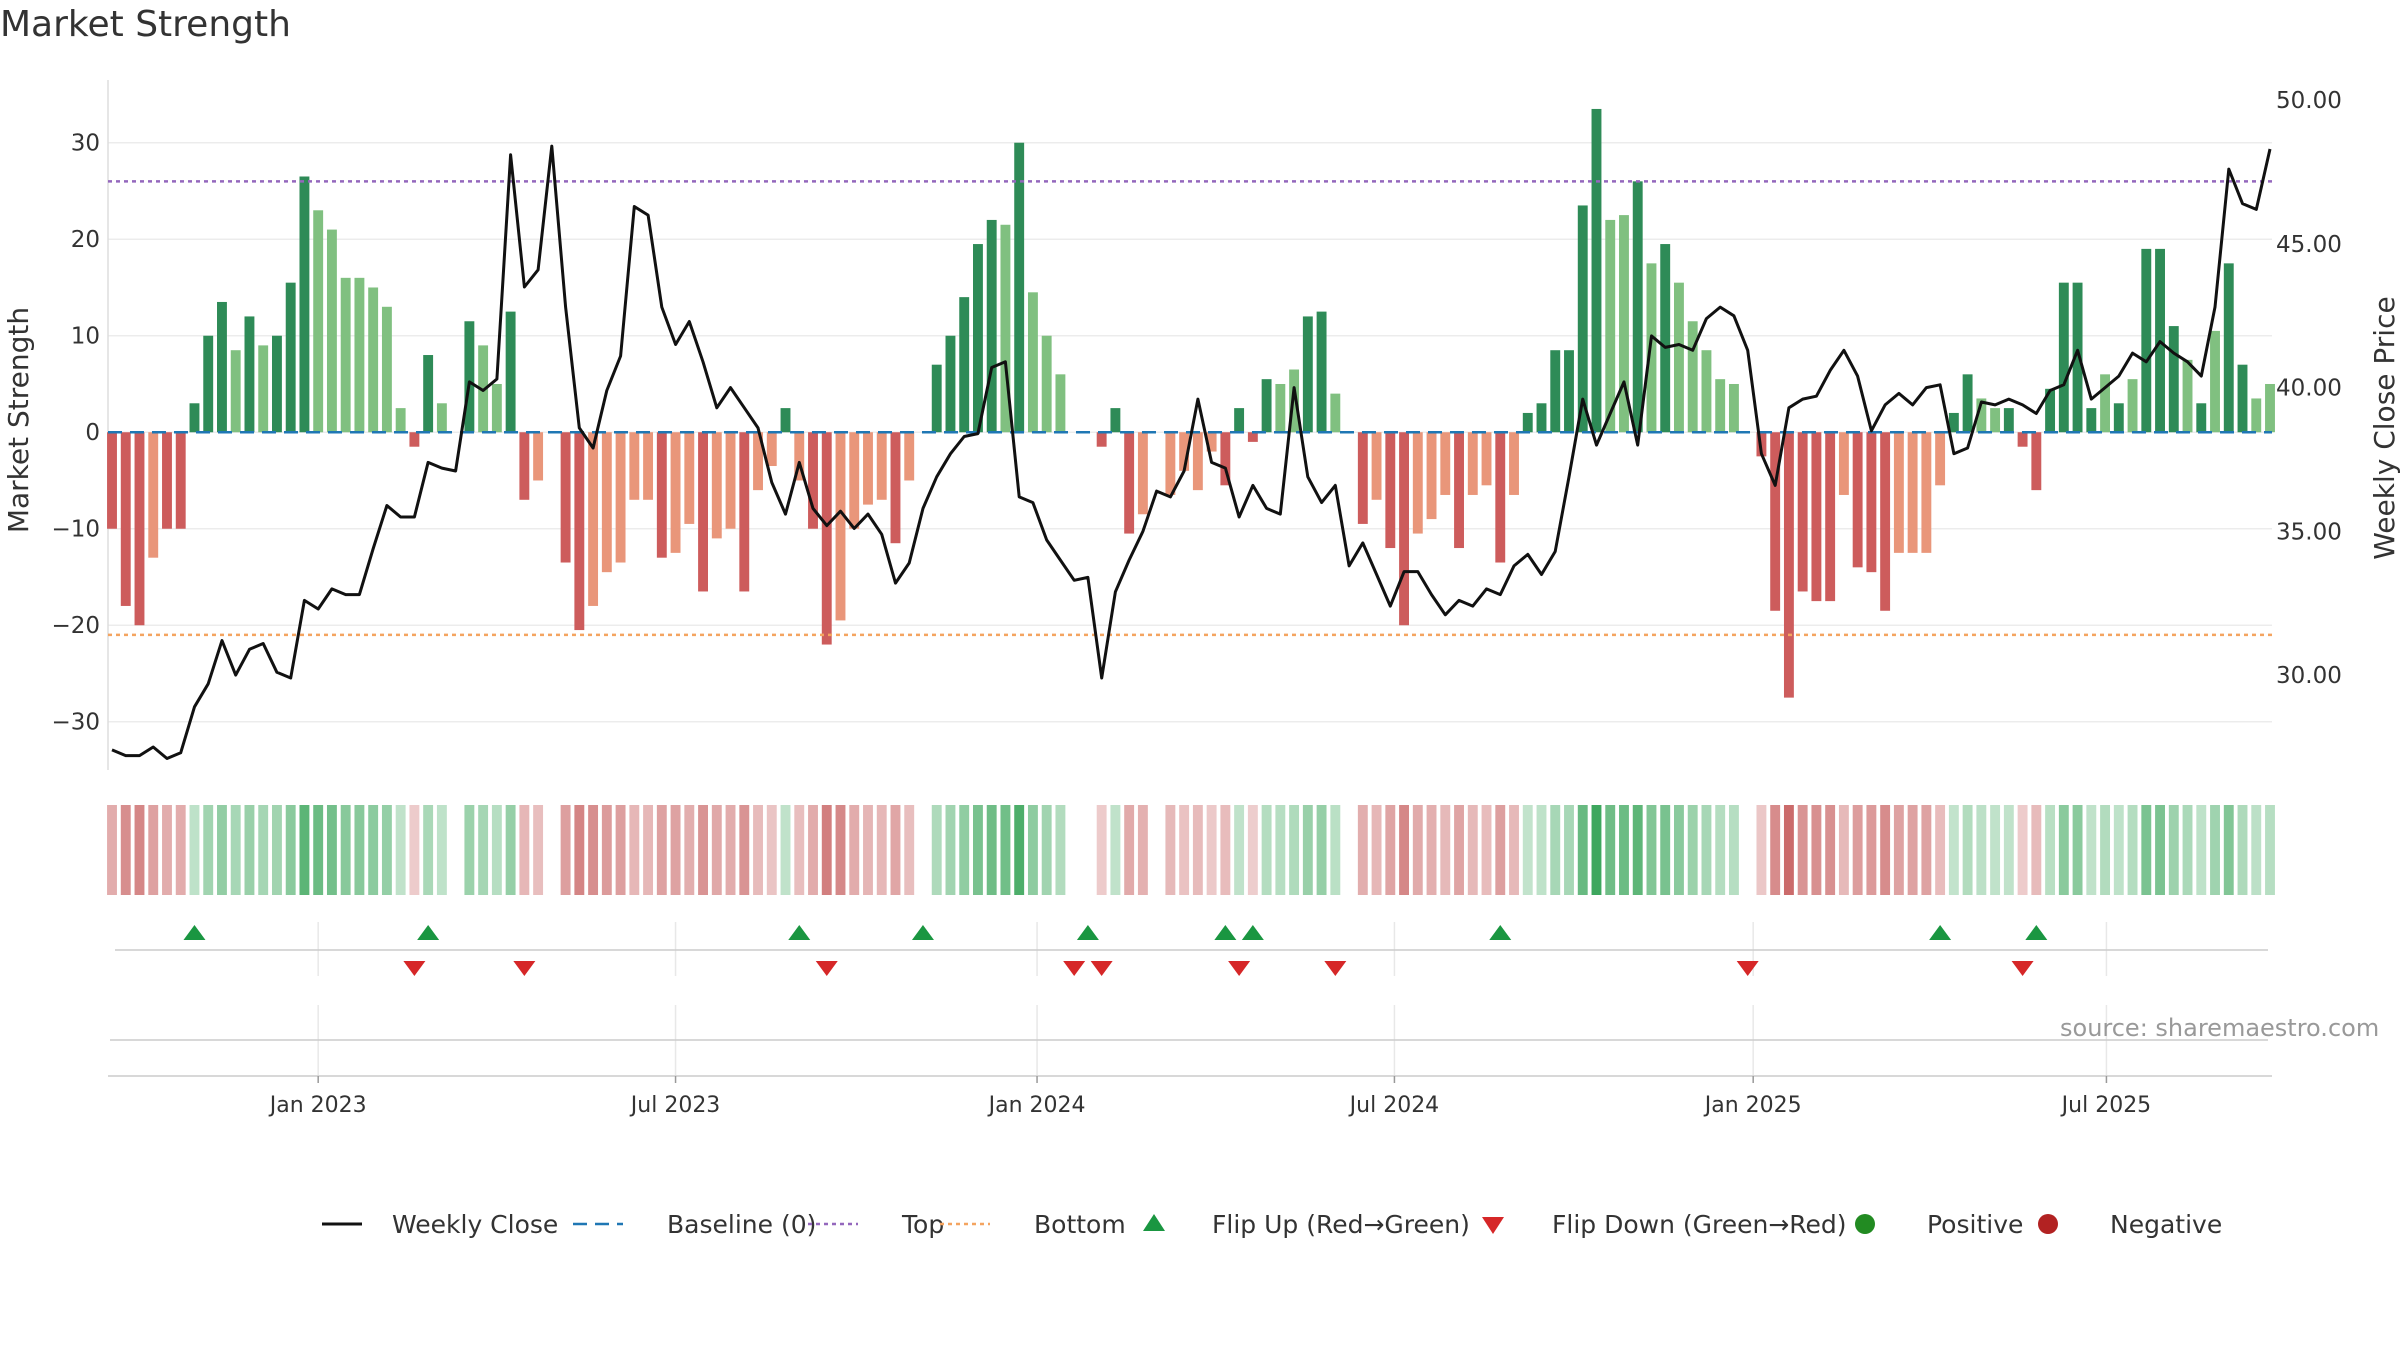 This screenshot has height=1350, width=2400. I want to click on y-right-tick-label: 40.00, so click(2309, 389).